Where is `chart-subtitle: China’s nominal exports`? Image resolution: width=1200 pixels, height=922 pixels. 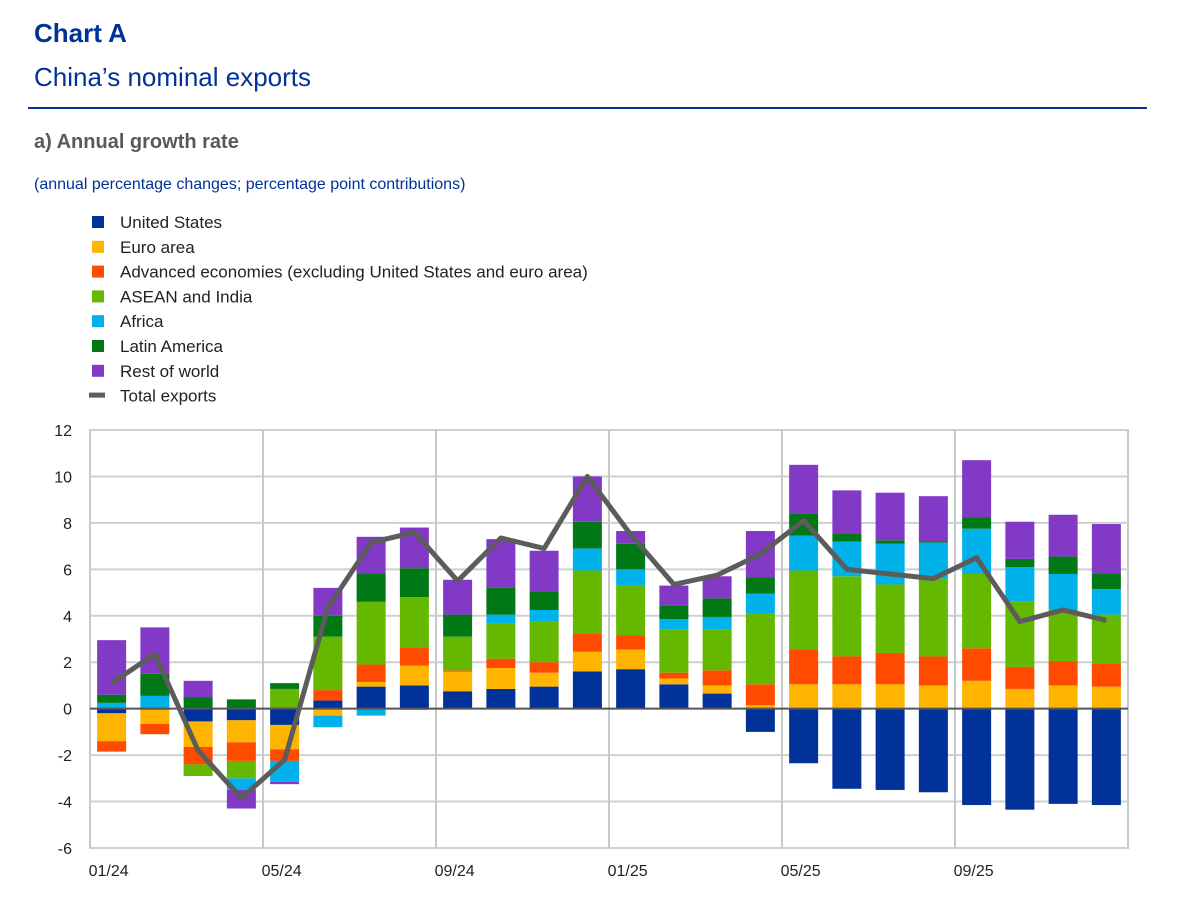
chart-subtitle: China’s nominal exports is located at coordinates (172, 77).